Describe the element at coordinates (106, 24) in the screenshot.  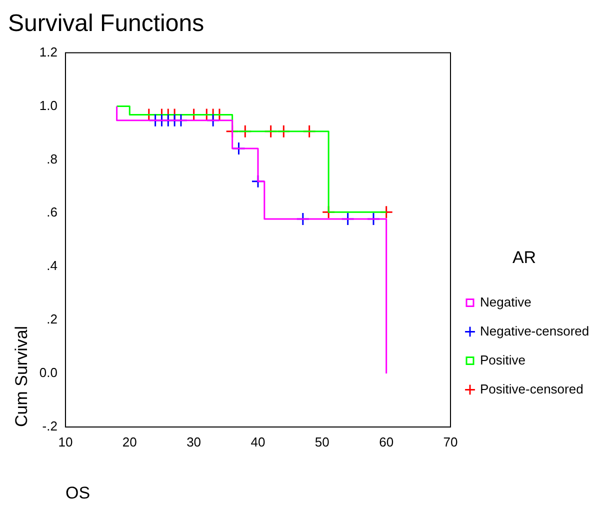
I see `chart-title: Survival Functions` at that location.